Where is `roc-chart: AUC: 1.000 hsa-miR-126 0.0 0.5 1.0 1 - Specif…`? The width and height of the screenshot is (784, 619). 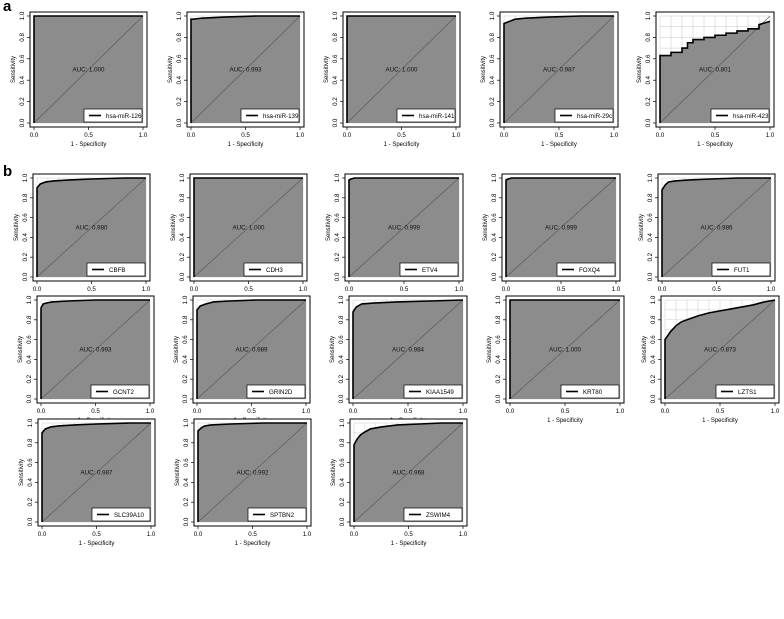
roc-chart: AUC: 1.000 hsa-miR-126 0.0 0.5 1.0 1 - Specif… is located at coordinates (79, 79).